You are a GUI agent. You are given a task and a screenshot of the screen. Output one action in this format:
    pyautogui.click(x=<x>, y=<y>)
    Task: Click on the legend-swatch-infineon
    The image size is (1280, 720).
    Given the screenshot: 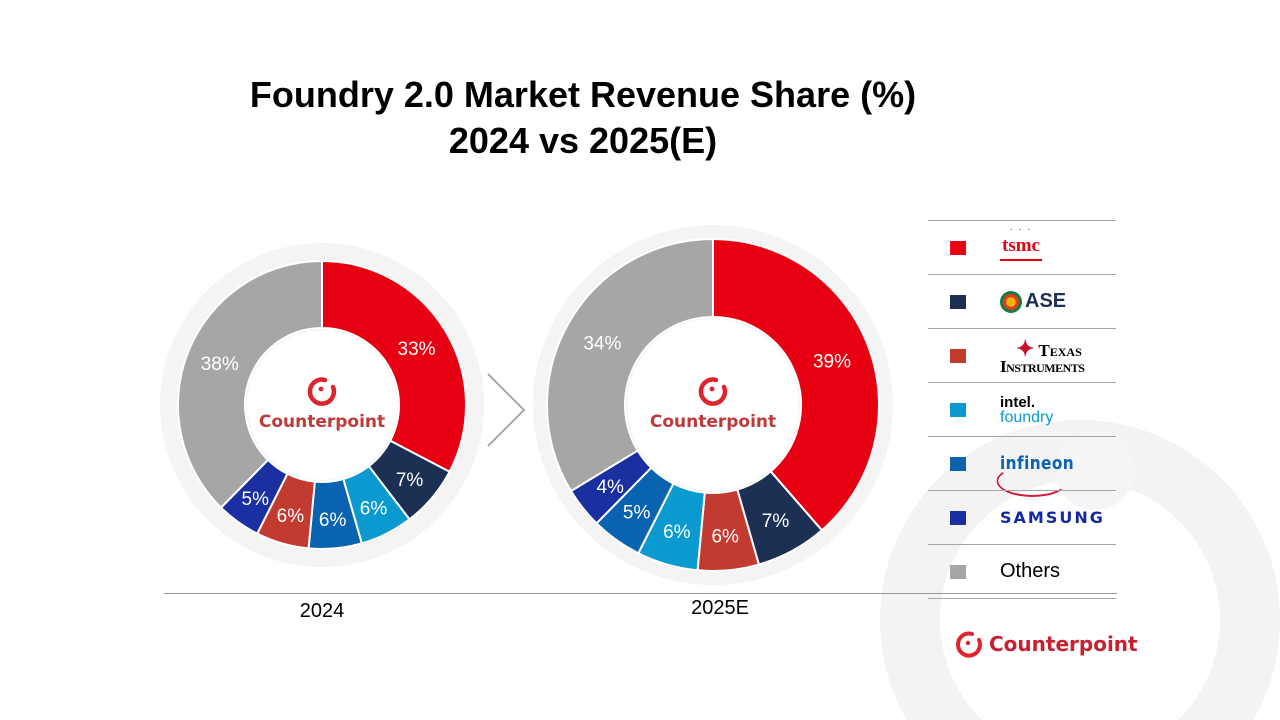 What is the action you would take?
    pyautogui.click(x=958, y=464)
    